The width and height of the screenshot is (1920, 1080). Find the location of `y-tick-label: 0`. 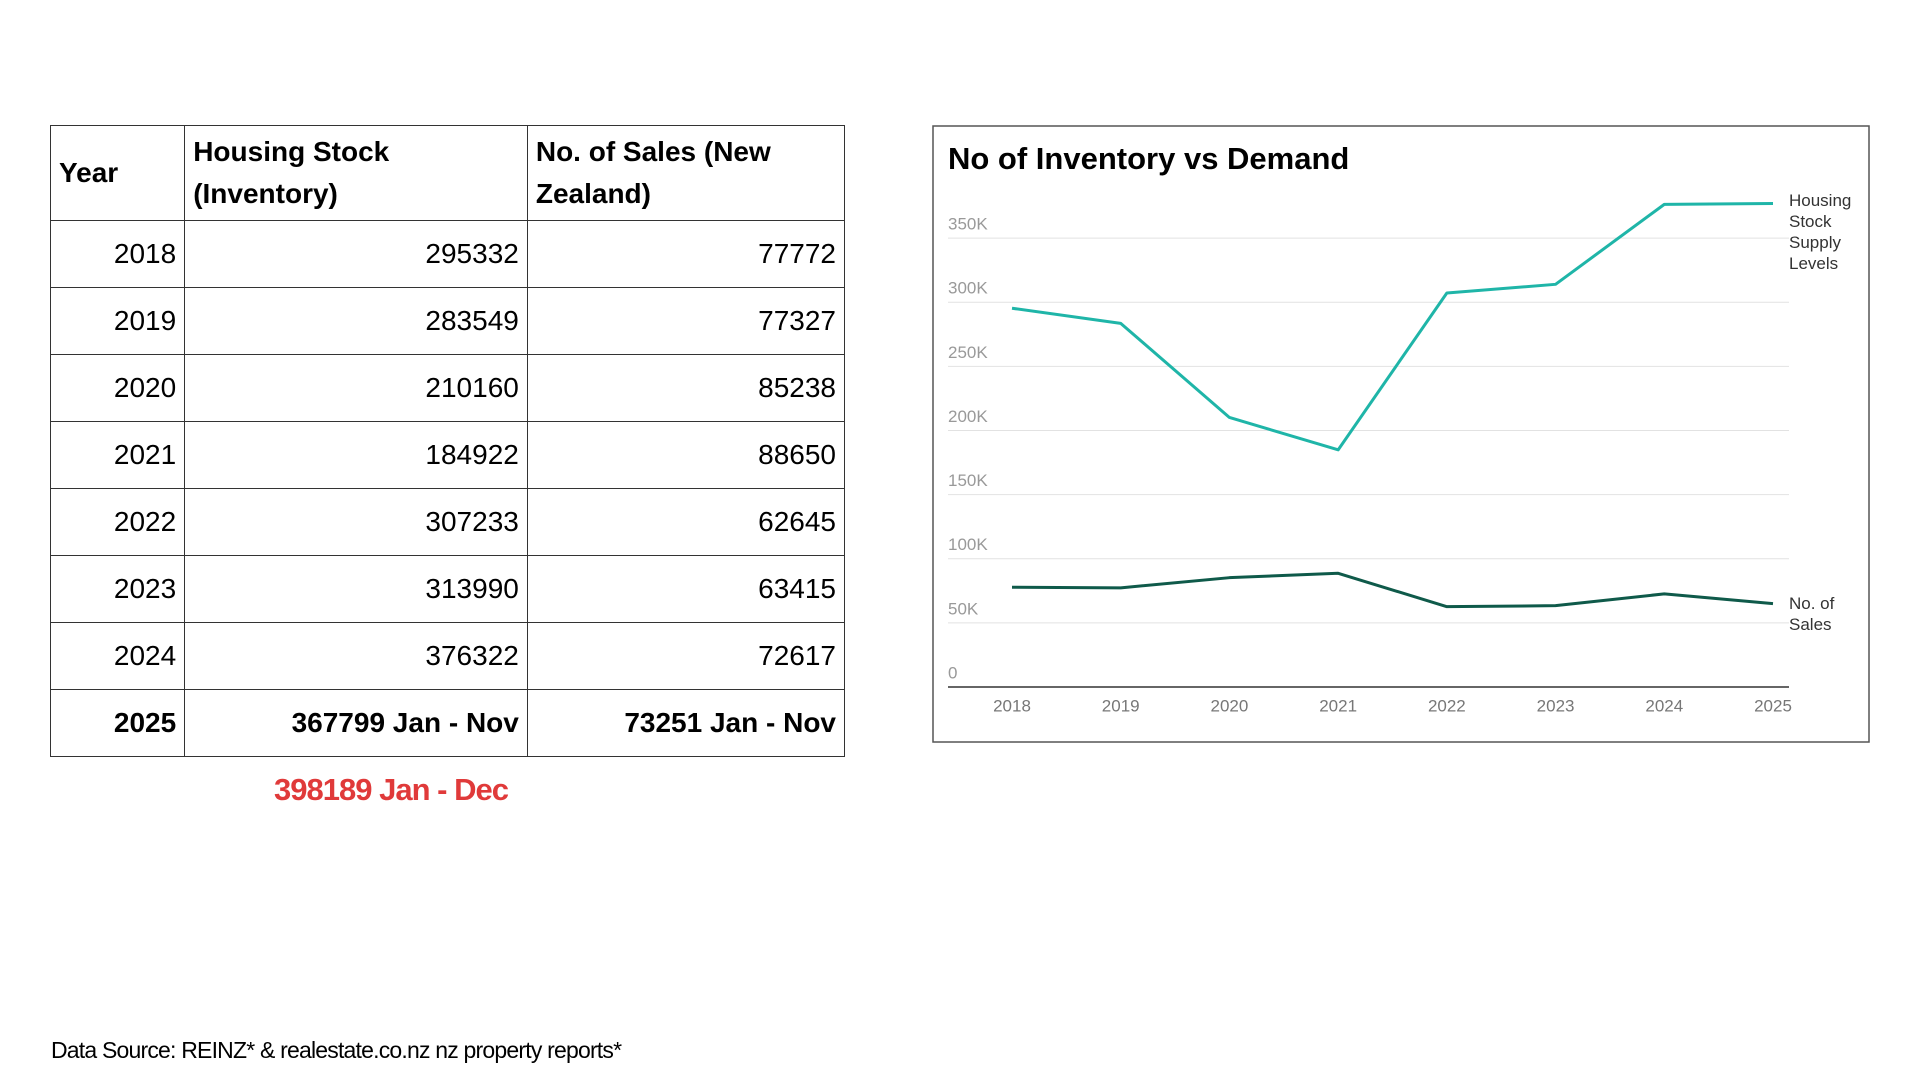

y-tick-label: 0 is located at coordinates (952, 672).